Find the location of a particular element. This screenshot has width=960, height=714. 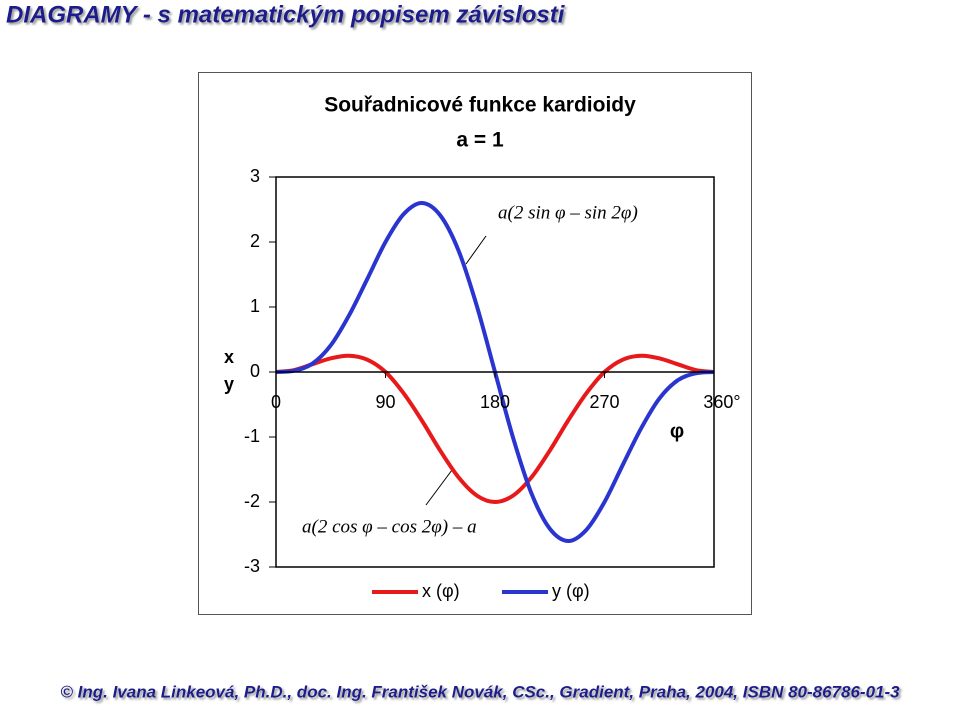

x-tick-label: 90 is located at coordinates (385, 402).